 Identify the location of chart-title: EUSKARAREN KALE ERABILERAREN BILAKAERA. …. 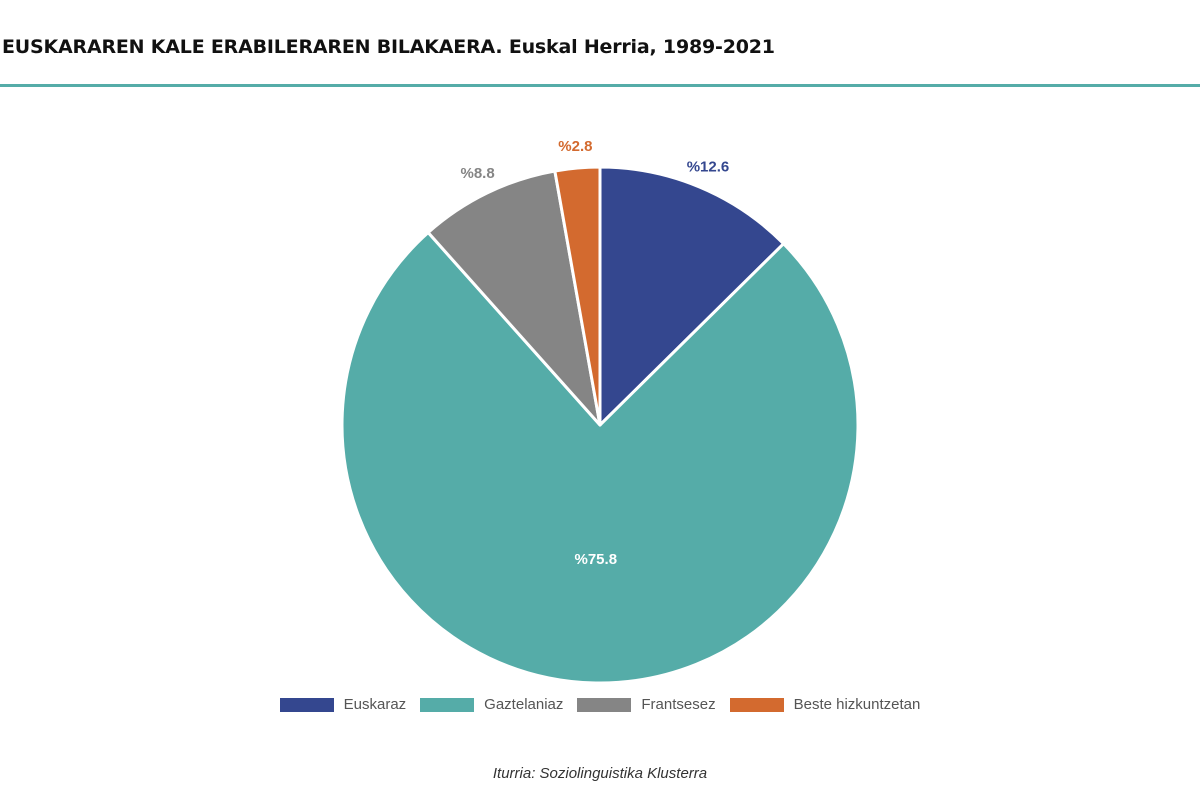
(388, 47).